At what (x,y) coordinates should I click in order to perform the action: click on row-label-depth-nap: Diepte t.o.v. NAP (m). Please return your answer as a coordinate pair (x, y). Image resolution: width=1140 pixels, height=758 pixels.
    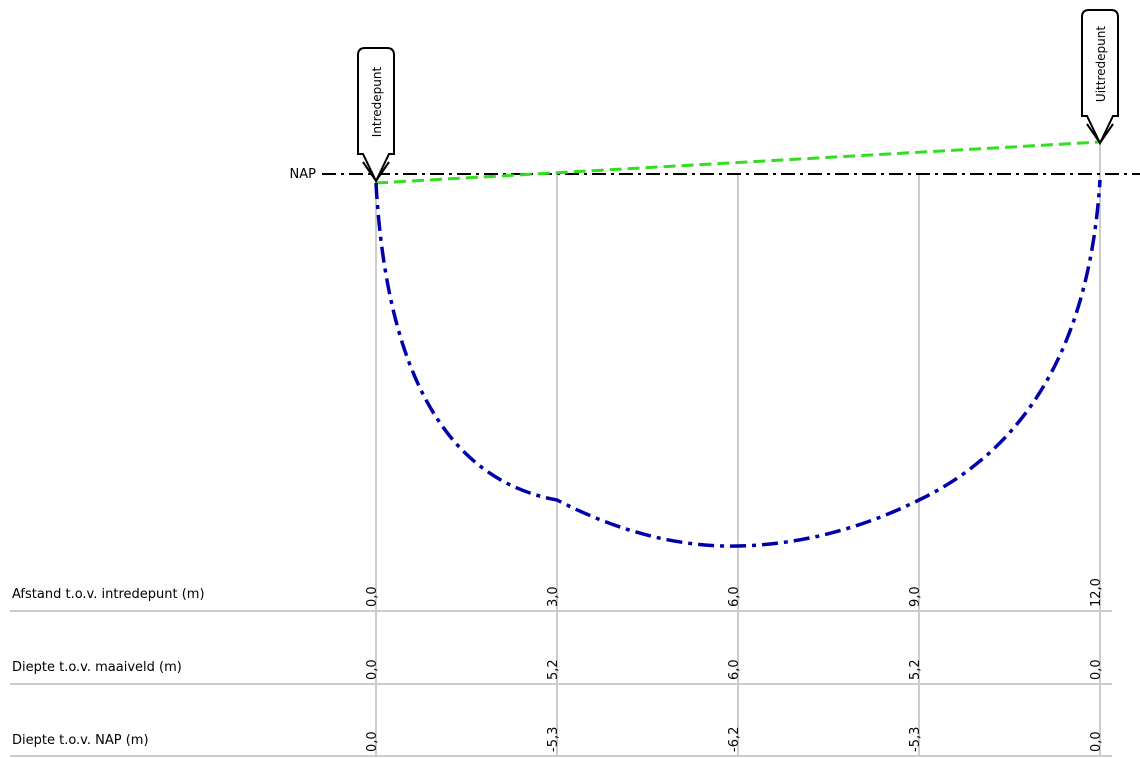
    Looking at the image, I should click on (80, 740).